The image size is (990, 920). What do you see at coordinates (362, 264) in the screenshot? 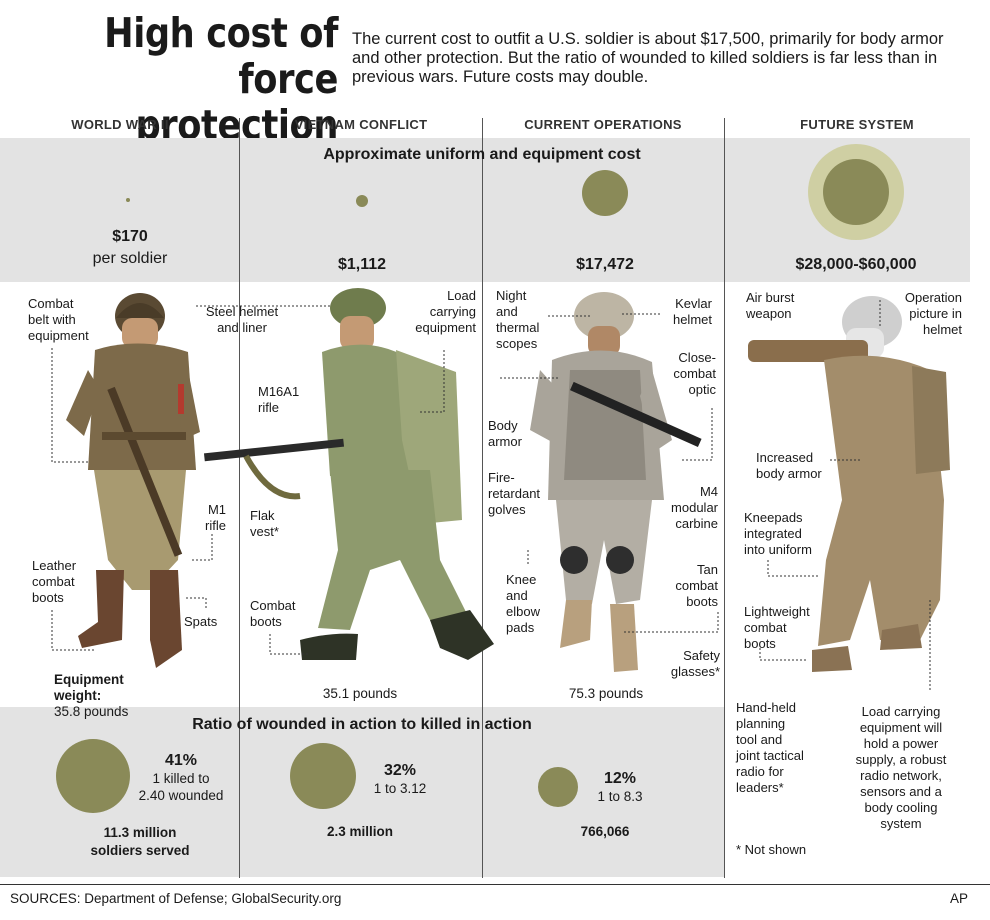
I see `cost-vietnam: $1,112` at bounding box center [362, 264].